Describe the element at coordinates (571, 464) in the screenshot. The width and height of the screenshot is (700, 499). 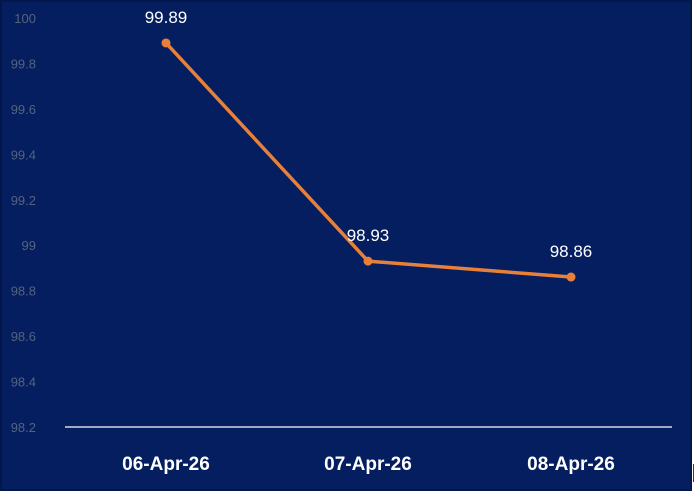
I see `x-tick-label: 08-Apr-26` at that location.